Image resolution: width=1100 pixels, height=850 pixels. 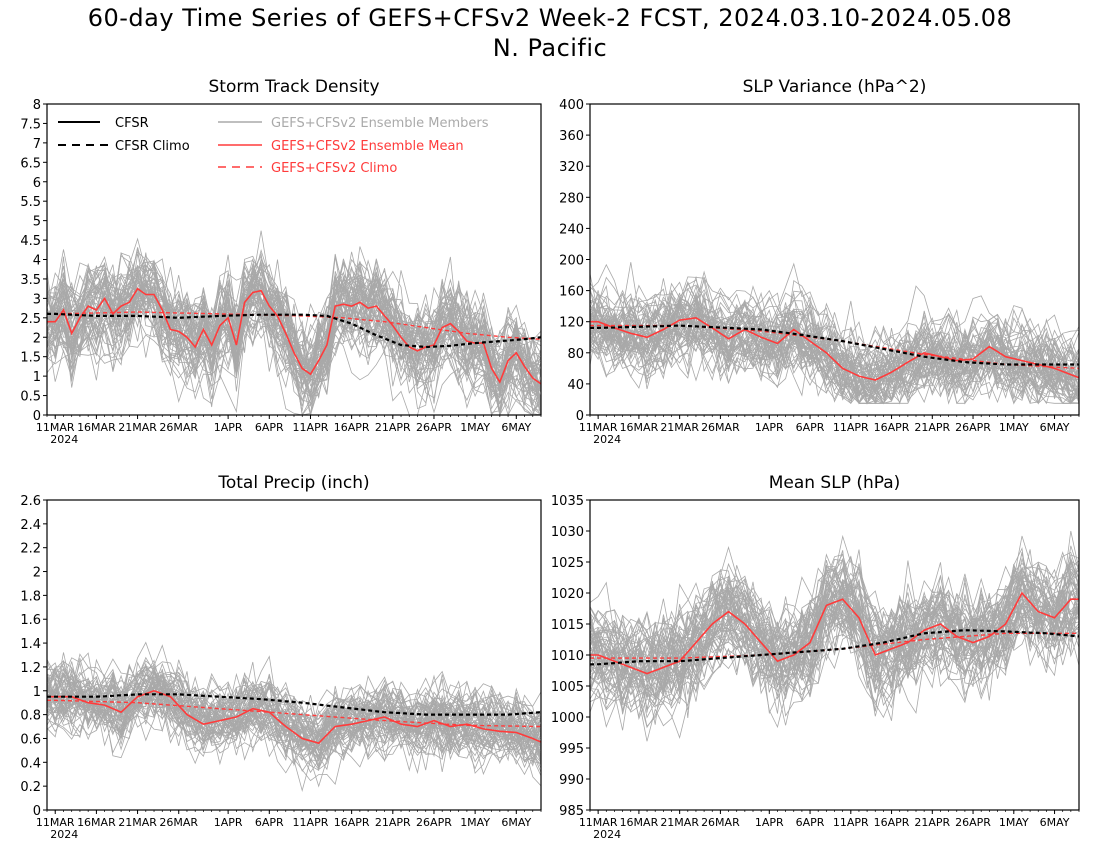 What do you see at coordinates (571, 229) in the screenshot?
I see `y-tick-label: 240` at bounding box center [571, 229].